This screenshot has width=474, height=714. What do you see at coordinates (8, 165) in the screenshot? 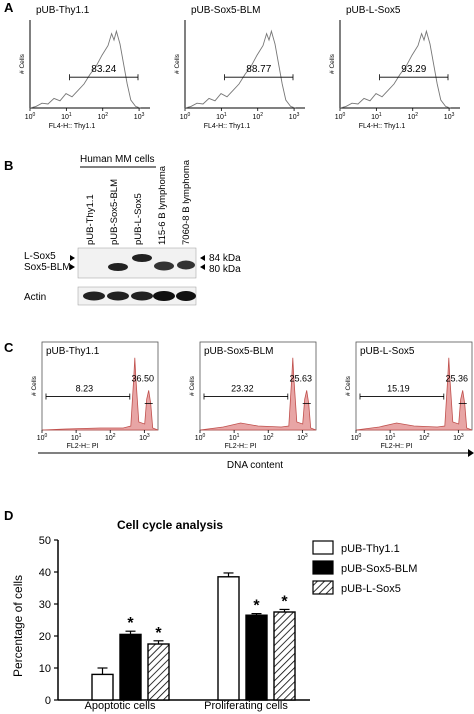
I see `panel-b-letter: B` at bounding box center [8, 165].